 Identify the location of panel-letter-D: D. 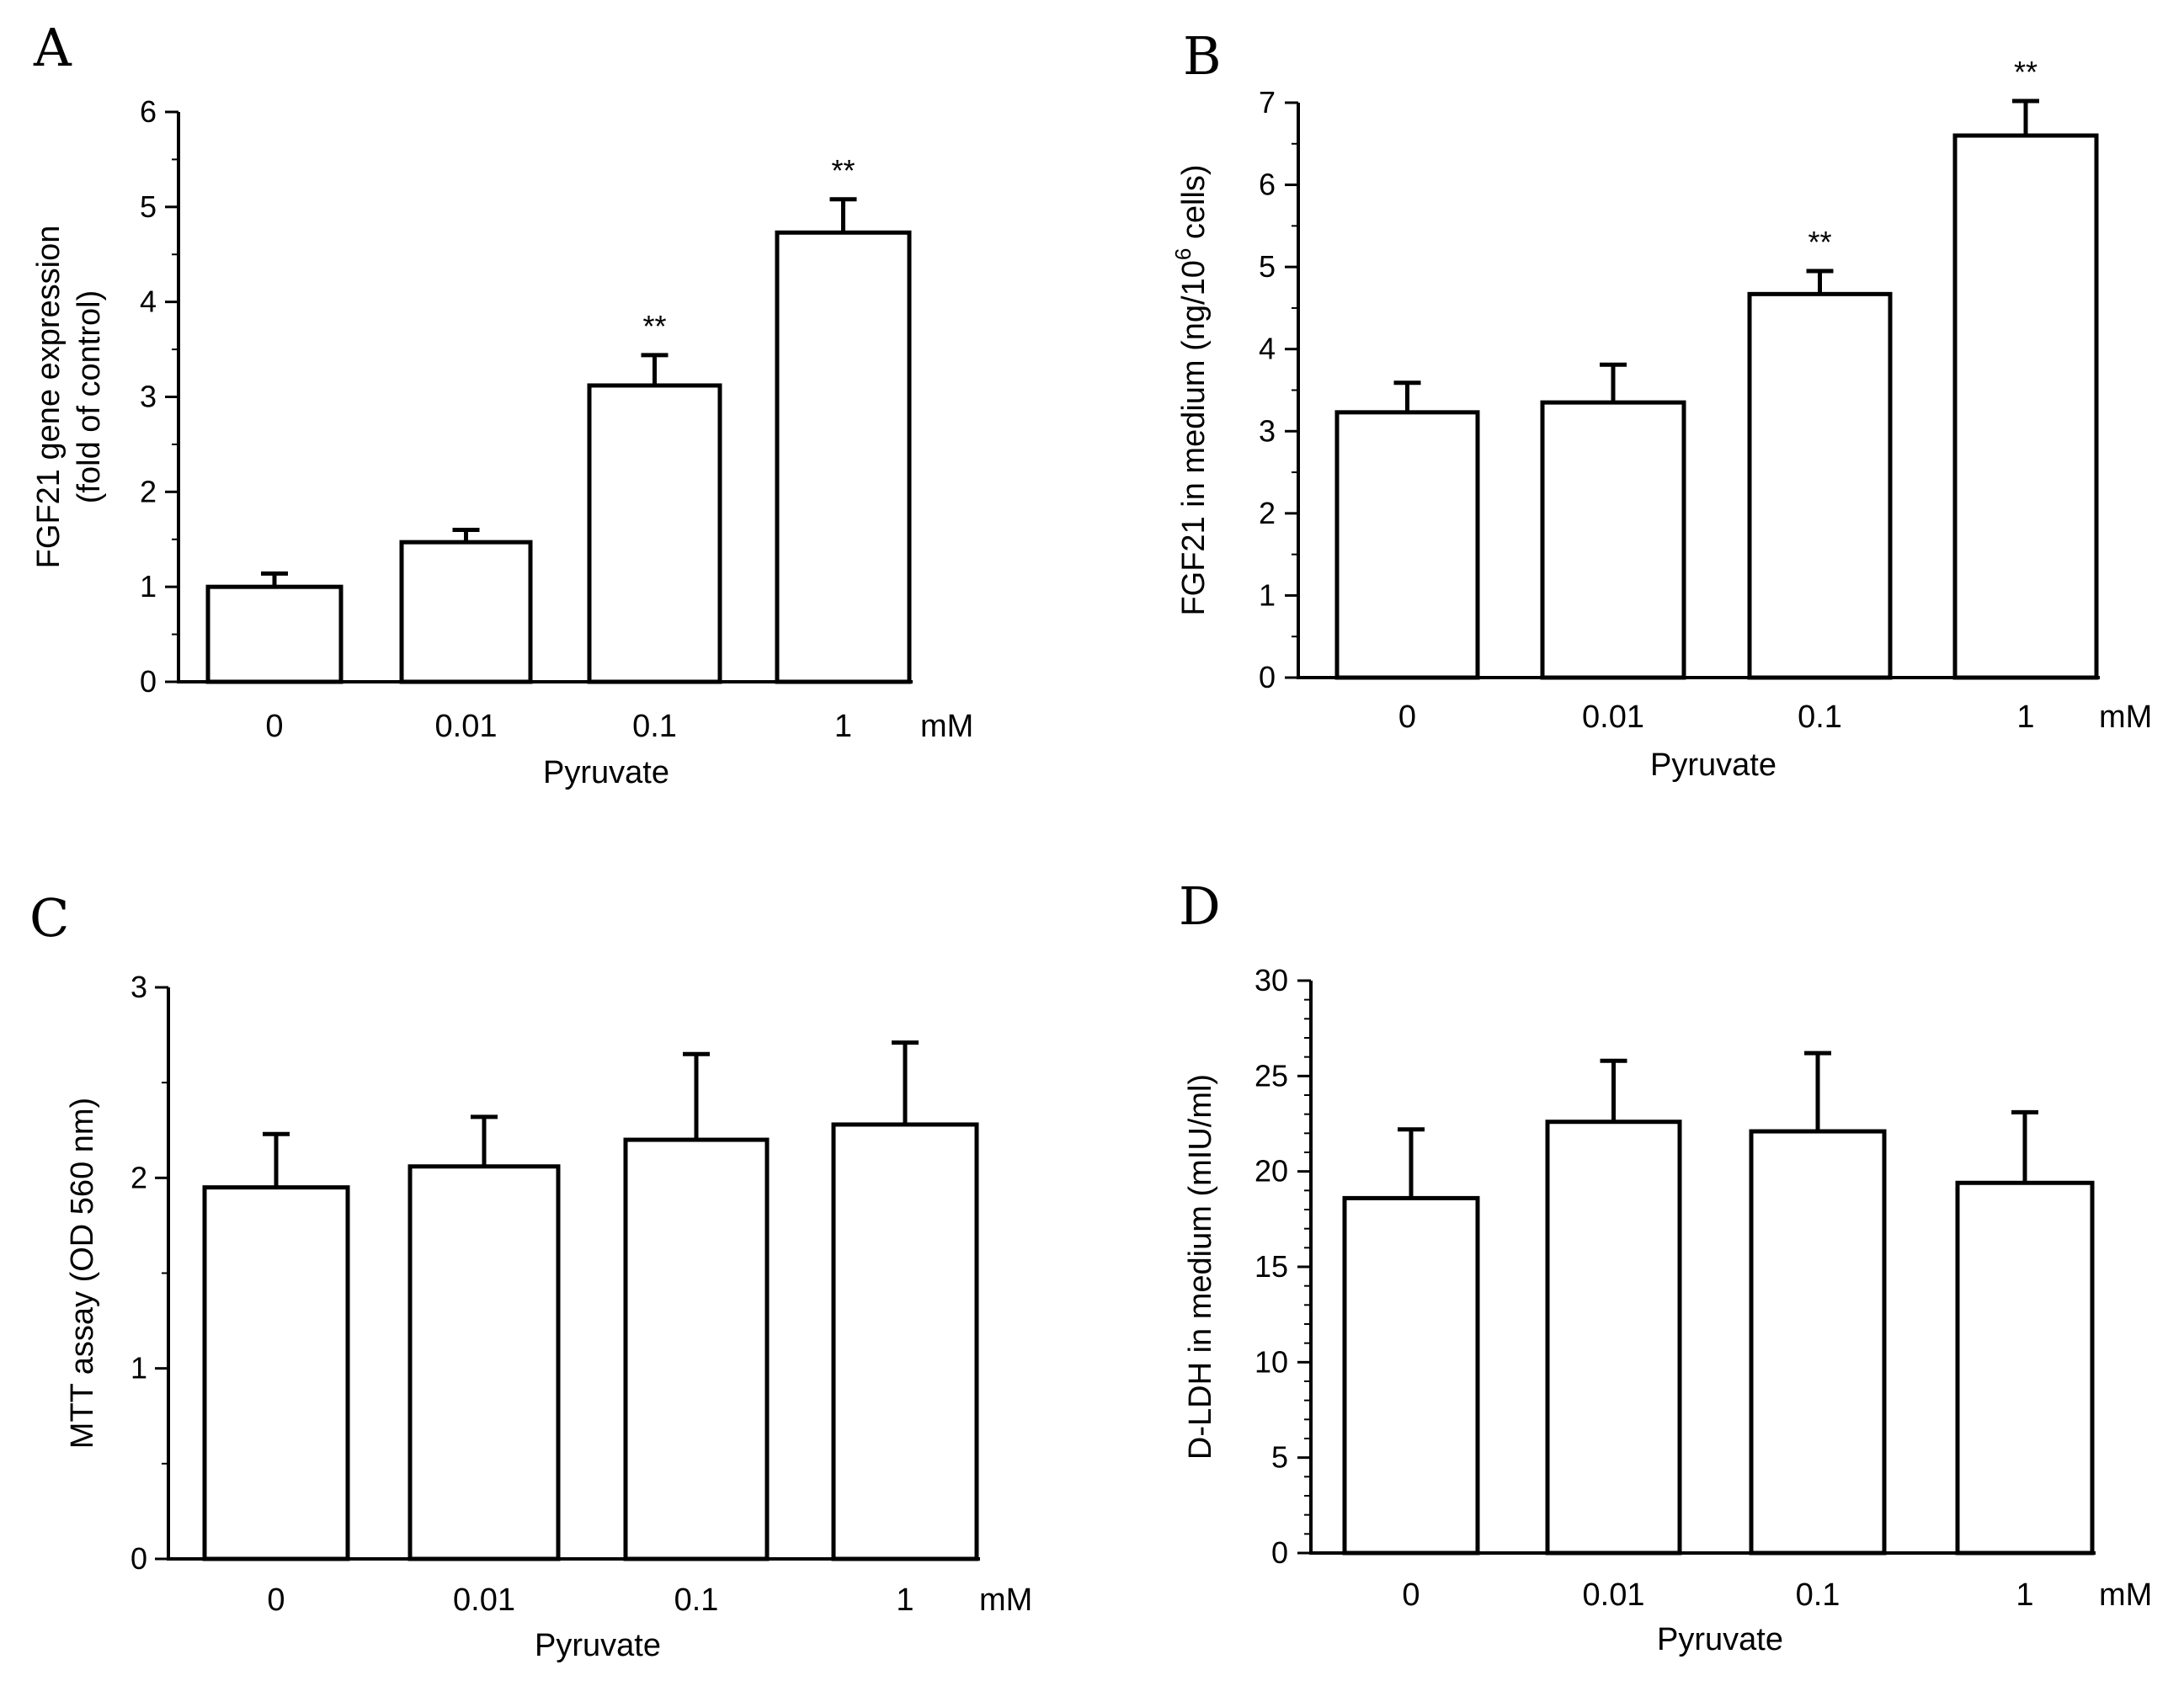
(1200, 906).